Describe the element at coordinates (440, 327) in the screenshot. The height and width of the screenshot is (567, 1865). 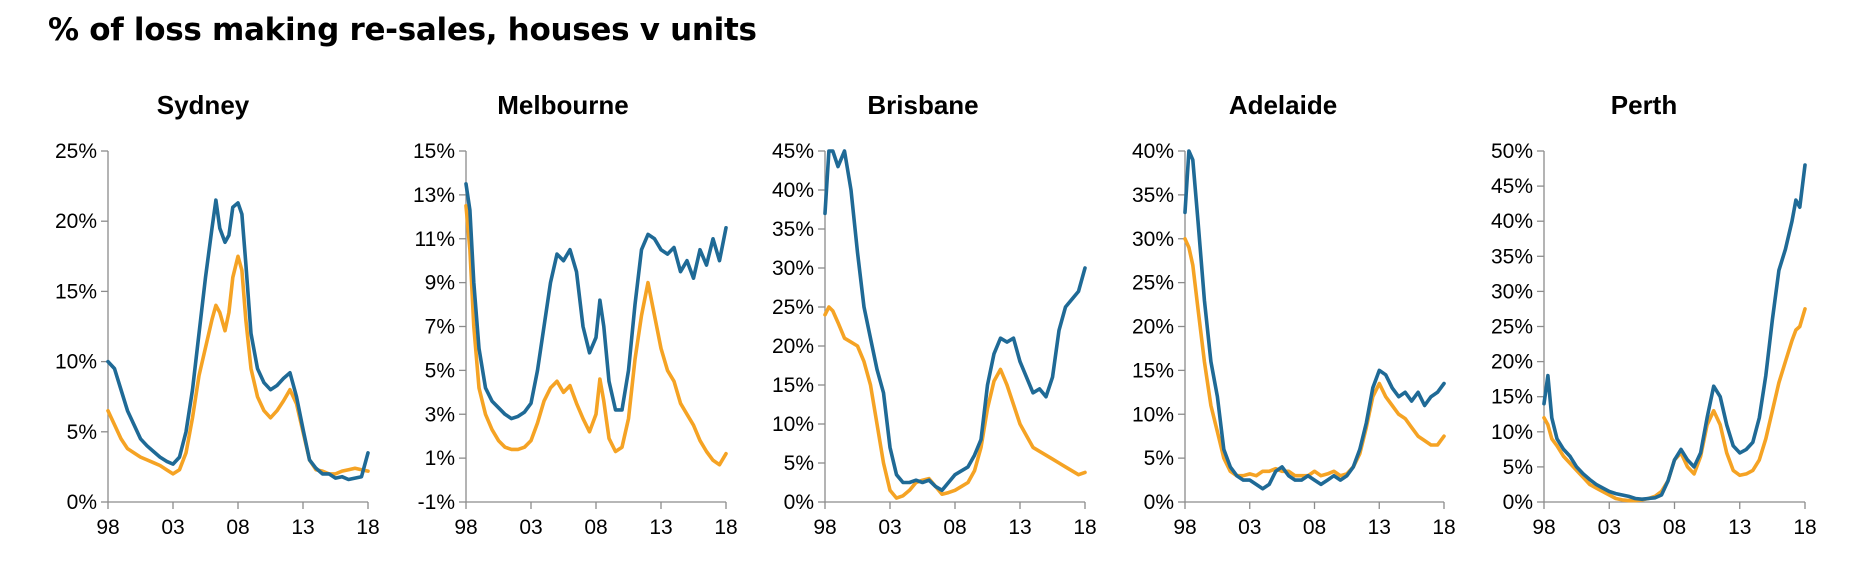
I see `y-tick-label: 7%` at that location.